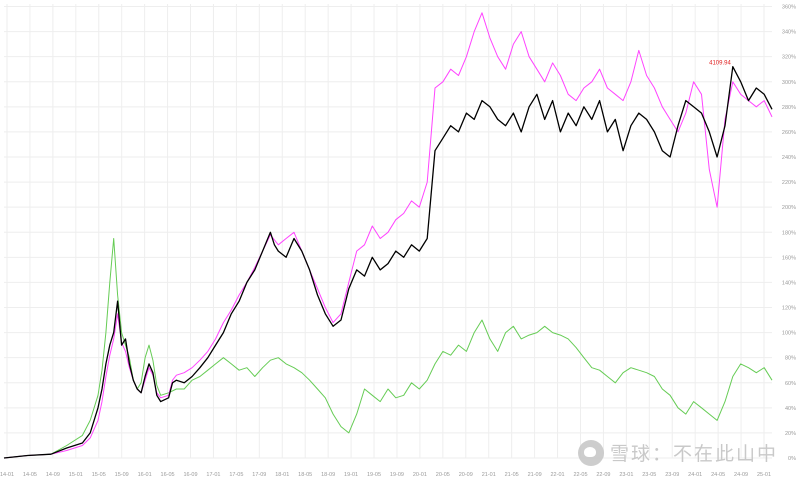 This screenshot has height=479, width=800. Describe the element at coordinates (789, 108) in the screenshot. I see `y-tick-label: 280%` at that location.